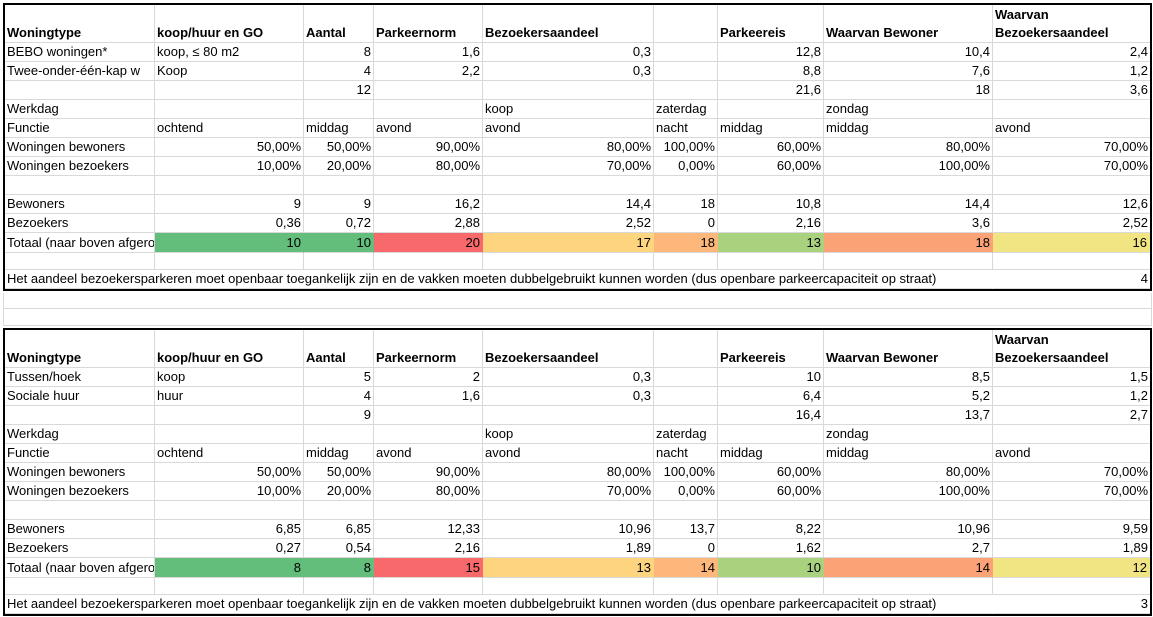 This screenshot has height=617, width=1153. Describe the element at coordinates (1071, 568) in the screenshot. I see `totaal-cell: 12` at that location.